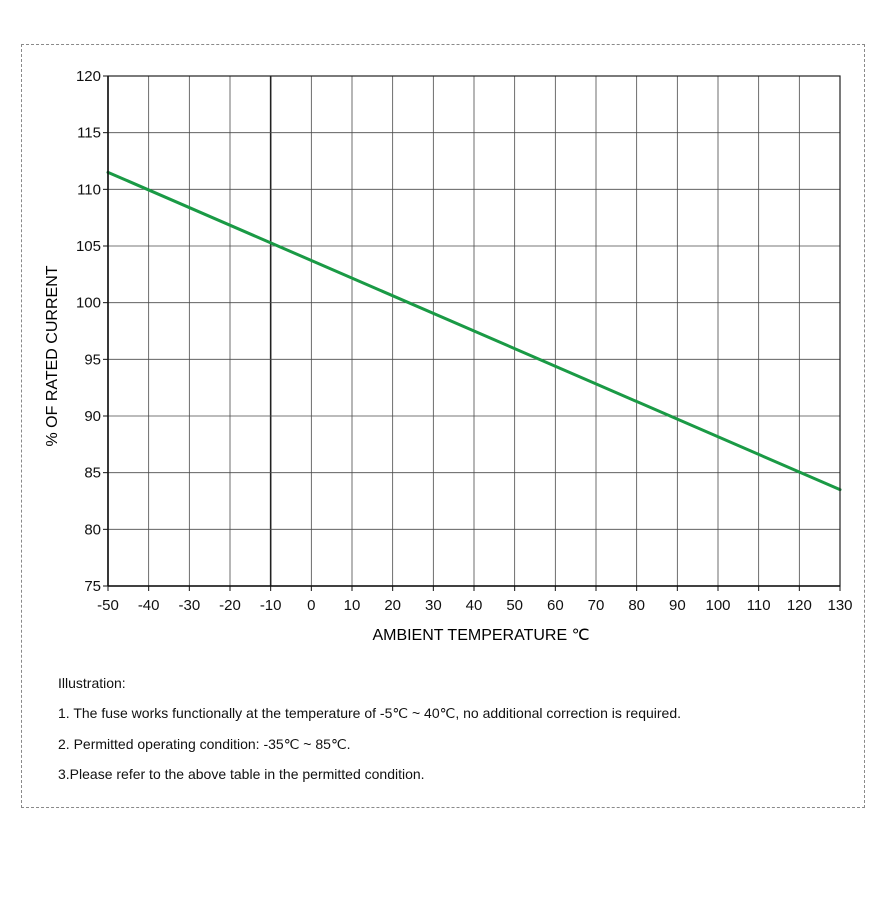 This screenshot has height=920, width=890. Describe the element at coordinates (433, 605) in the screenshot. I see `x-tick-label: 30` at that location.